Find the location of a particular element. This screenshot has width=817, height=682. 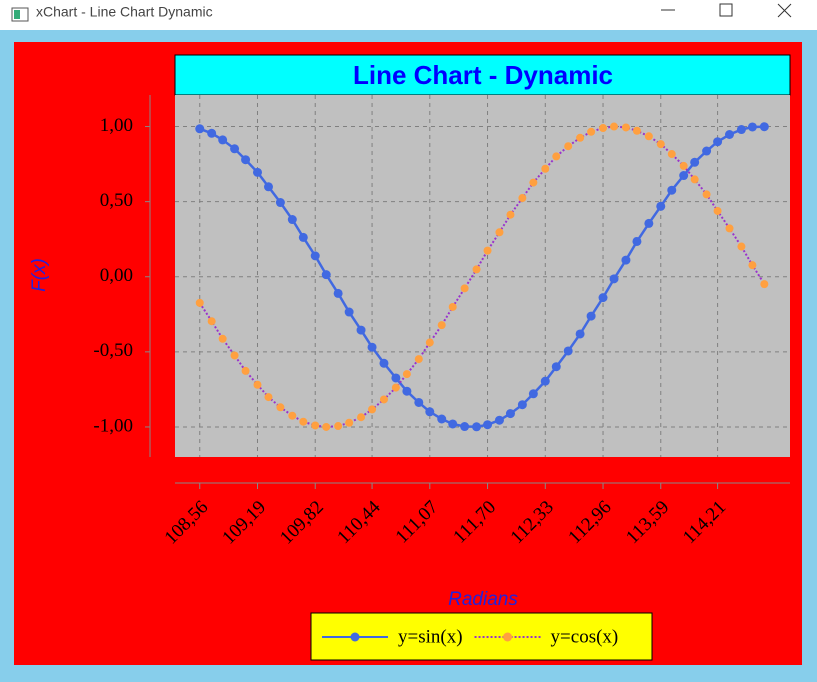

title-bar is located at coordinates (408, 15).